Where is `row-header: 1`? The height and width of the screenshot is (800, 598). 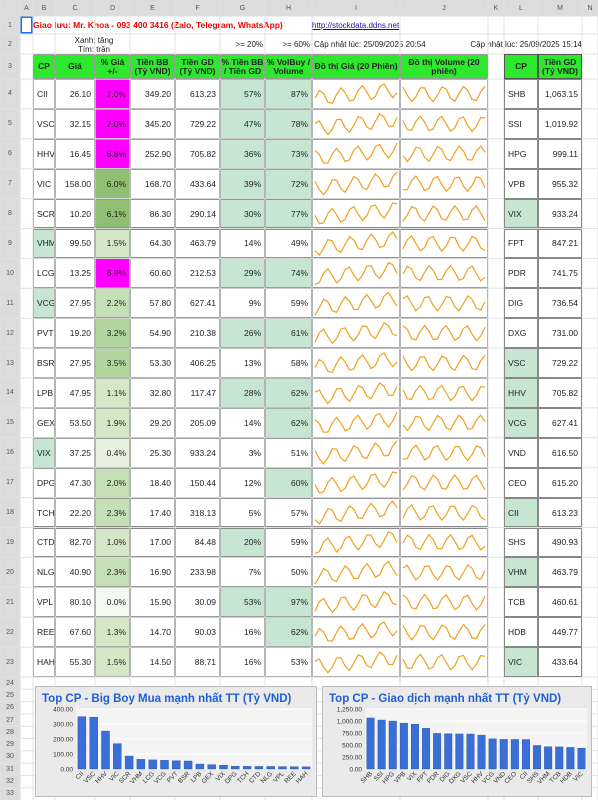 row-header: 1 is located at coordinates (10, 25).